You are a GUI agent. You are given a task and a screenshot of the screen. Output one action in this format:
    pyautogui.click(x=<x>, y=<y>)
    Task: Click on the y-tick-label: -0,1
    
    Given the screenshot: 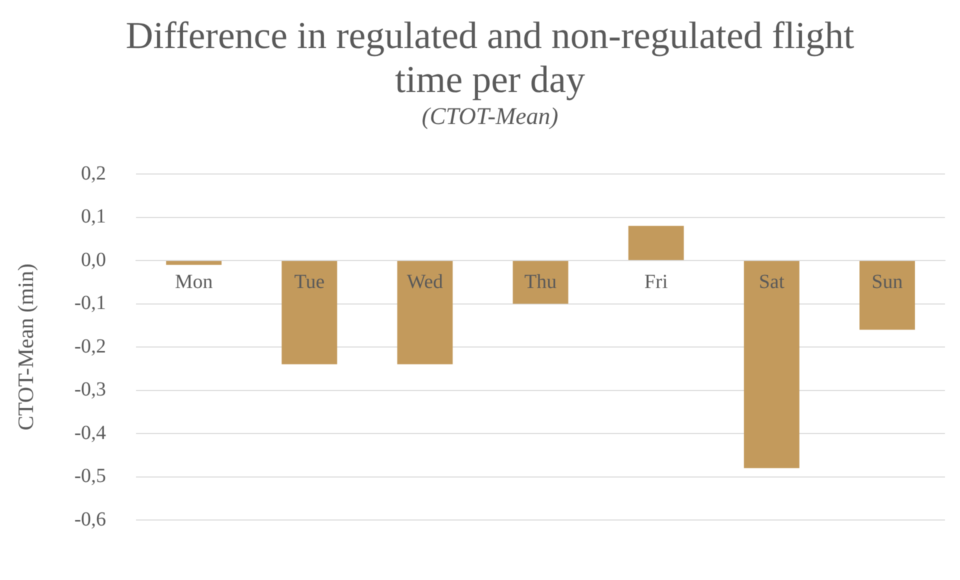 What is the action you would take?
    pyautogui.click(x=90, y=303)
    